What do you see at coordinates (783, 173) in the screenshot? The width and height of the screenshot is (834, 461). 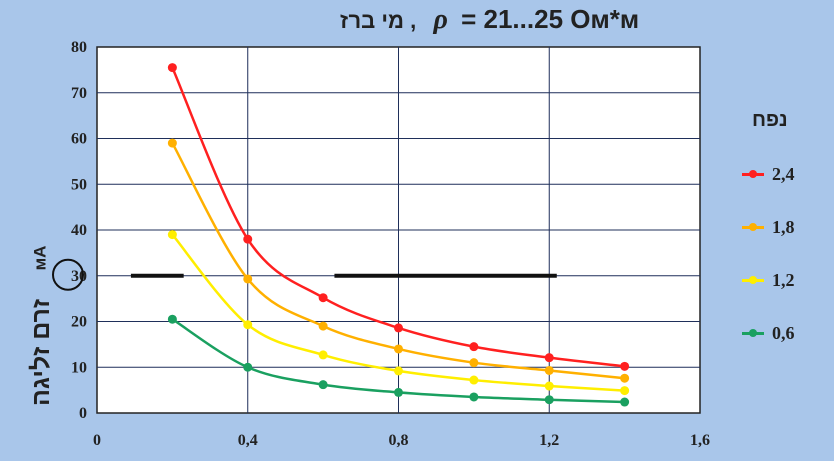 I see `legend-label: 2,4` at bounding box center [783, 173].